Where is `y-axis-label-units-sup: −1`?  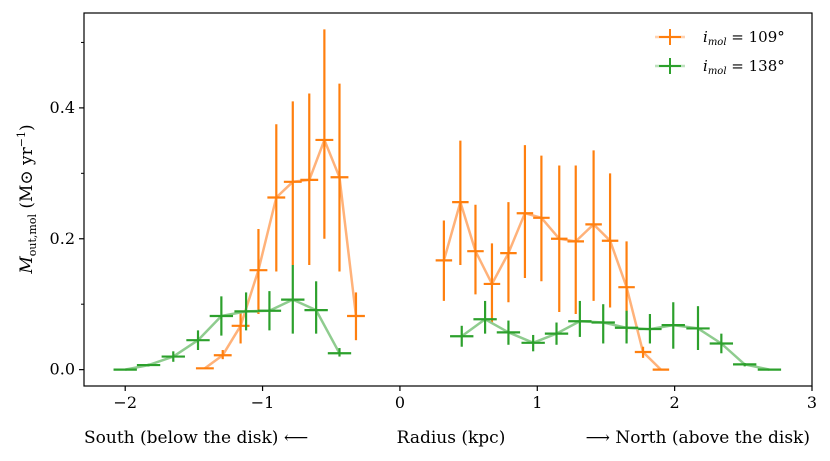
y-axis-label-units-sup: −1 is located at coordinates (21, 139).